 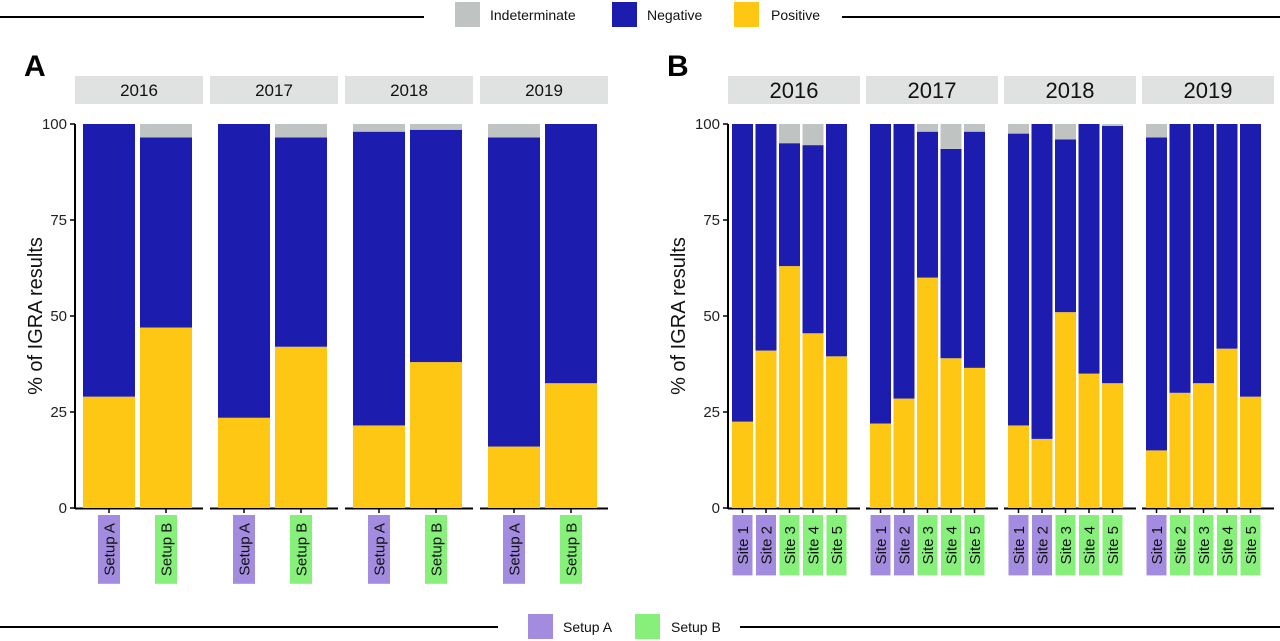 I want to click on legend-bottom: Setup A Setup B, so click(x=640, y=626).